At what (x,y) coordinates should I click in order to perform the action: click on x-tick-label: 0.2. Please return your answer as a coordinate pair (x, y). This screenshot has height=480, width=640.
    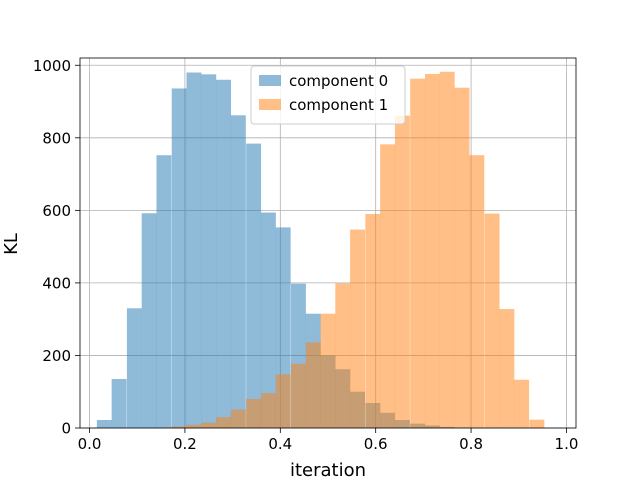
    Looking at the image, I should click on (185, 444).